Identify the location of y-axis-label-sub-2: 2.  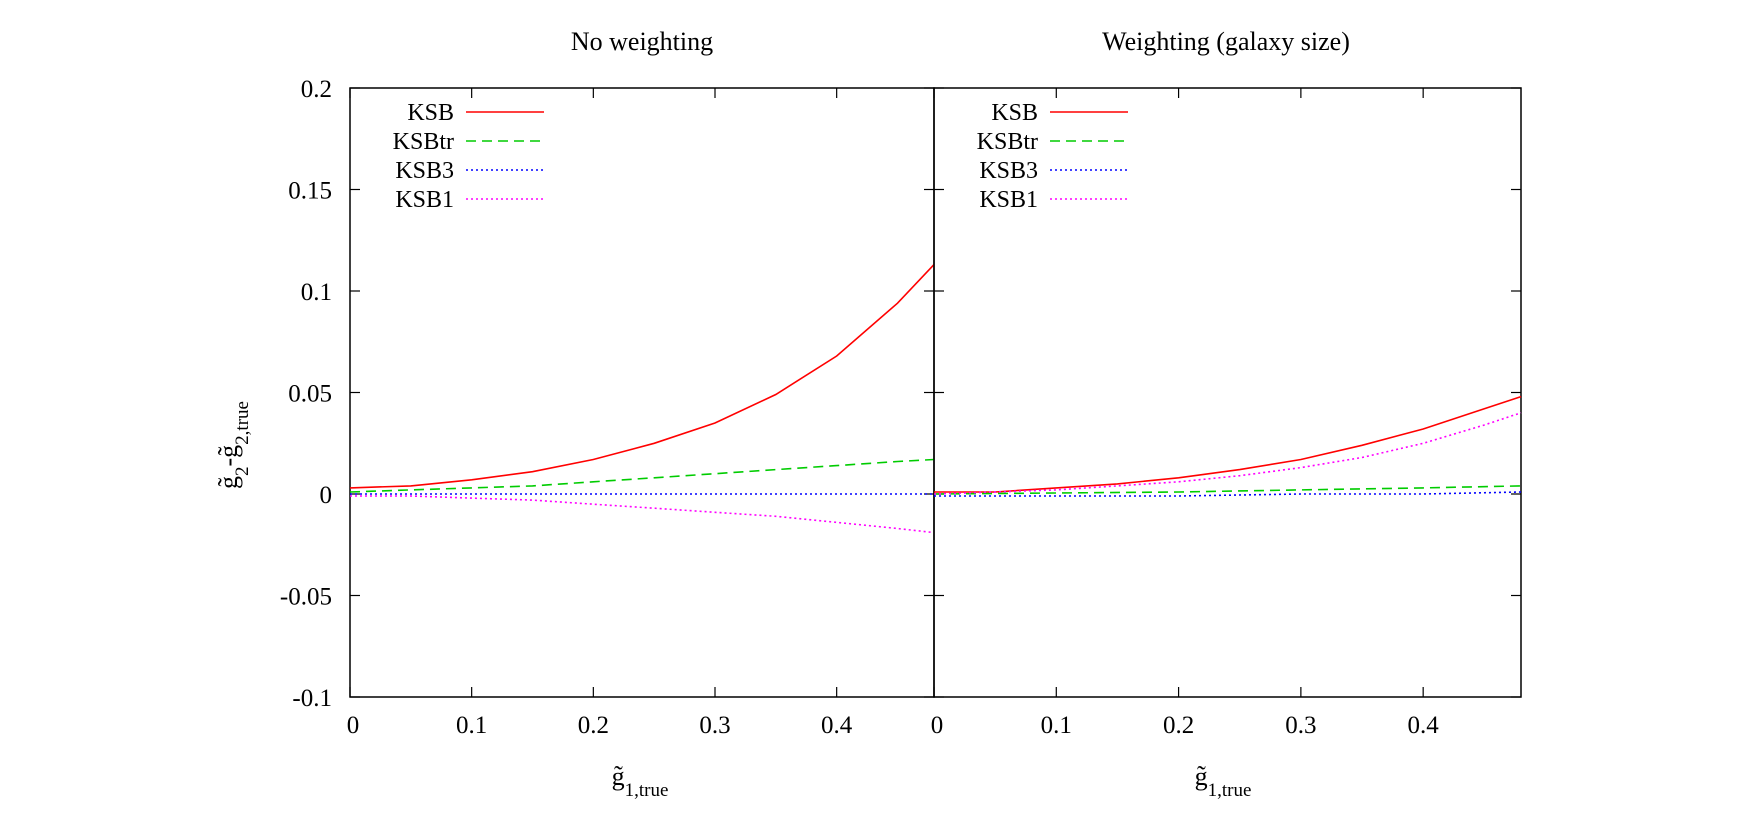
(242, 471).